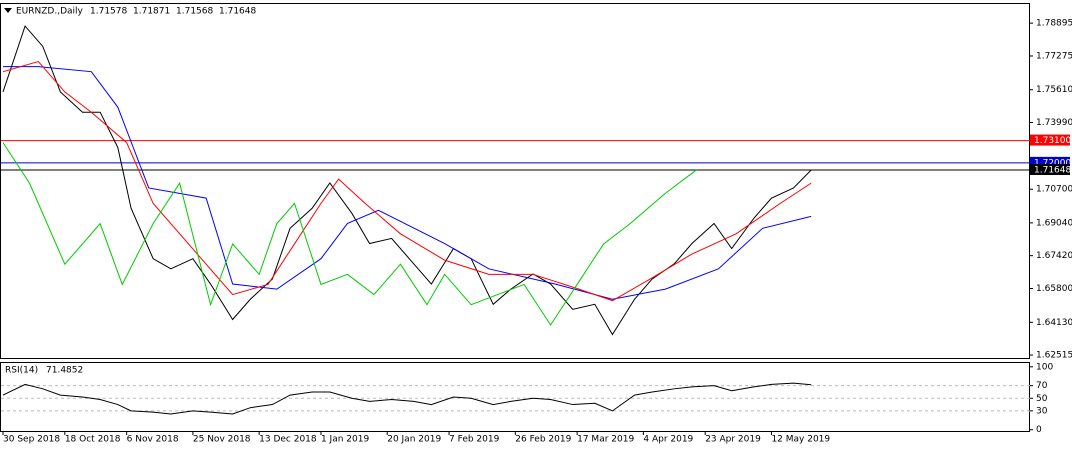 Image resolution: width=1072 pixels, height=449 pixels. What do you see at coordinates (151, 12) in the screenshot?
I see `ohlc-value: 1.71871` at bounding box center [151, 12].